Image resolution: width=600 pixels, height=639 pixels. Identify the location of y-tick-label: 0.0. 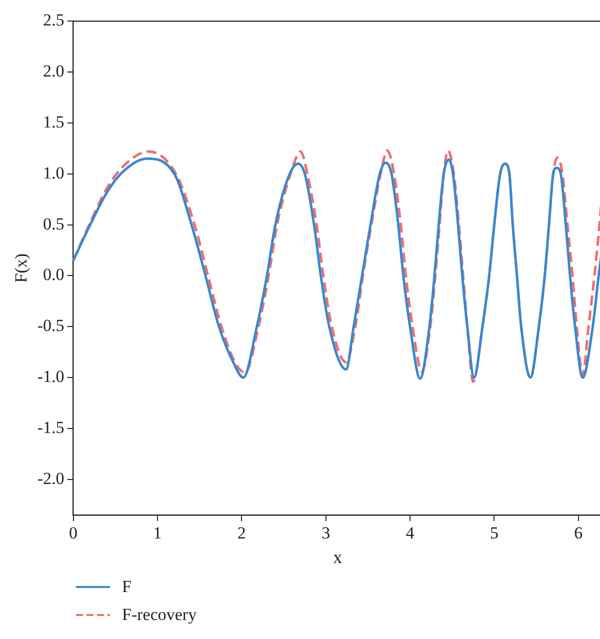
(53, 274).